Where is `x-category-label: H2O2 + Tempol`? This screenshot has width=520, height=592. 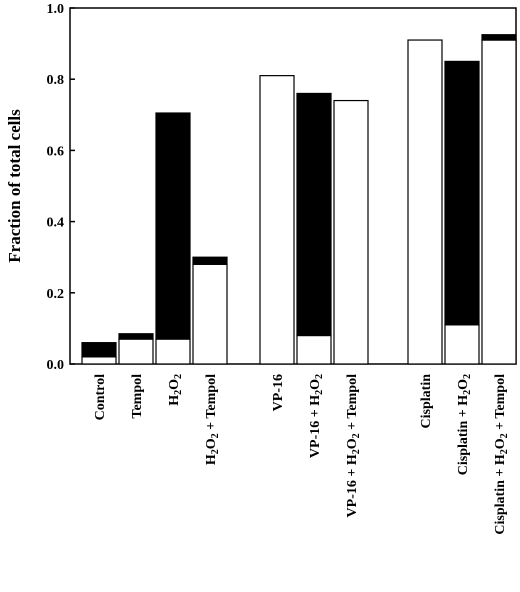
x-category-label: H2O2 + Tempol is located at coordinates (212, 419).